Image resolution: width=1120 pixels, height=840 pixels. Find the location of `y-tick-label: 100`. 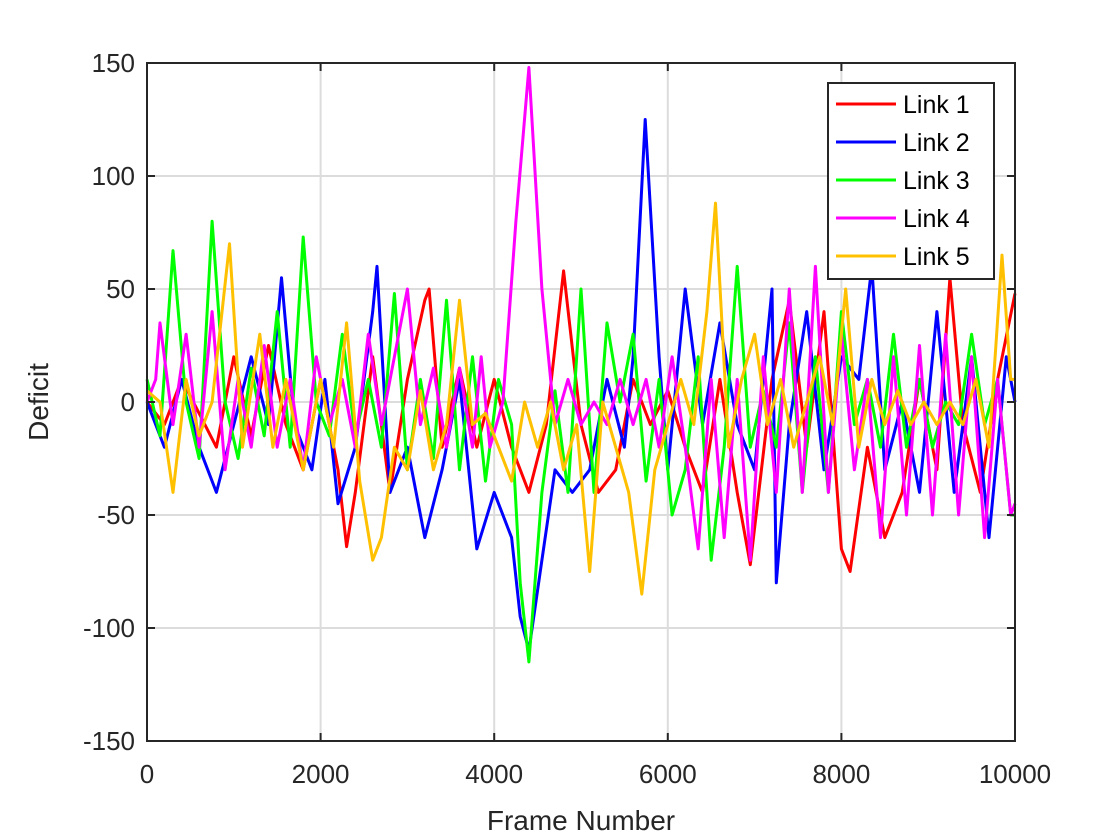

y-tick-label: 100 is located at coordinates (113, 176).